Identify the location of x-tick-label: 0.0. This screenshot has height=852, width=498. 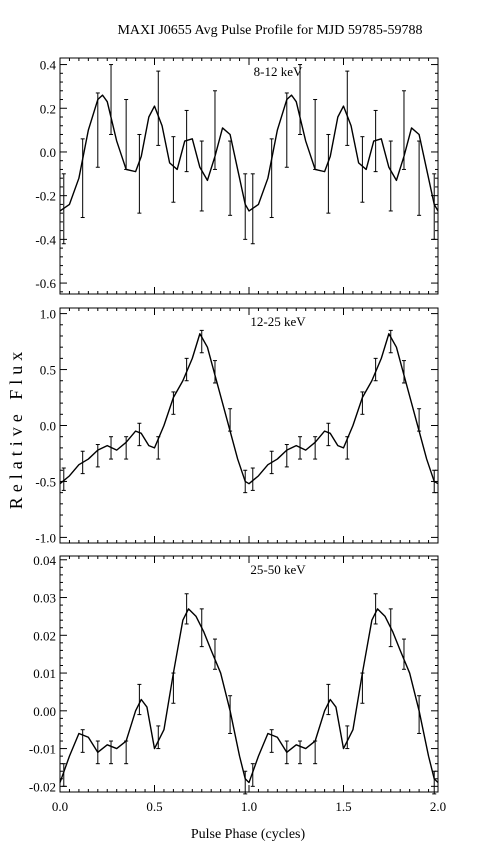
(60, 806).